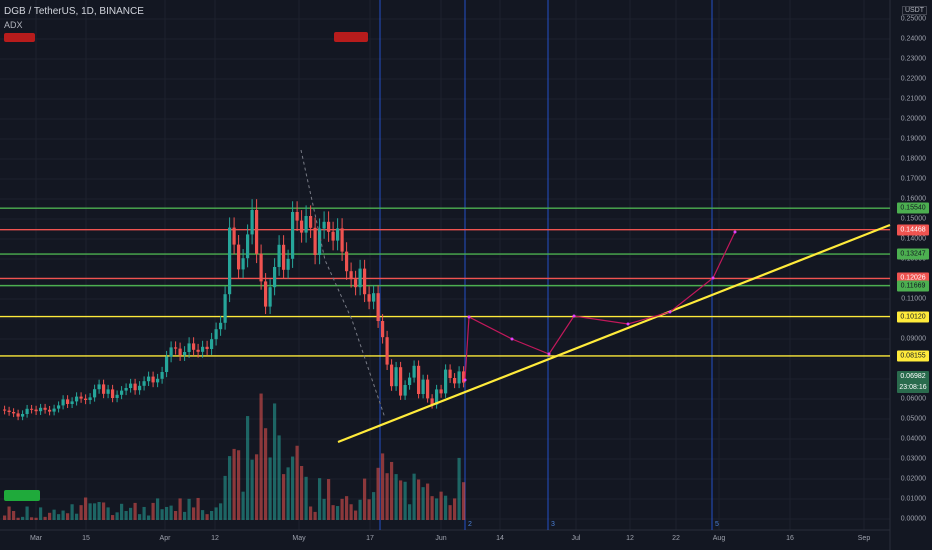 Image resolution: width=932 pixels, height=550 pixels. What do you see at coordinates (913, 439) in the screenshot?
I see `price-tick-label: 0.04000` at bounding box center [913, 439].